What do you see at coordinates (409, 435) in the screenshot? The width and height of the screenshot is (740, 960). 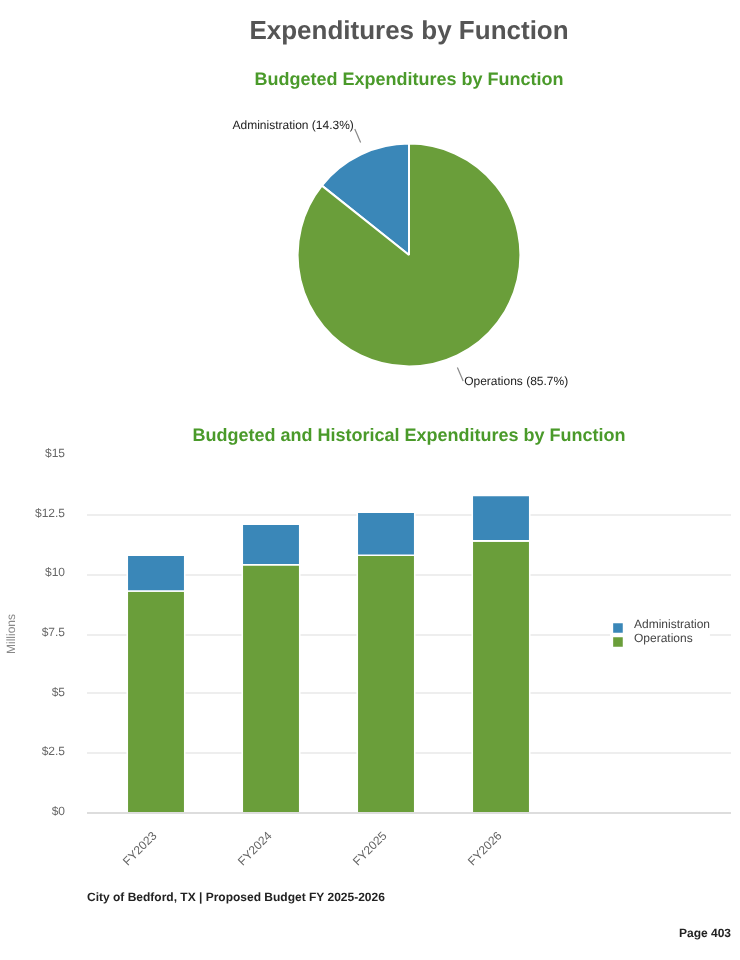 I see `chart-title: Budgeted and Historical Expenditures by Function` at bounding box center [409, 435].